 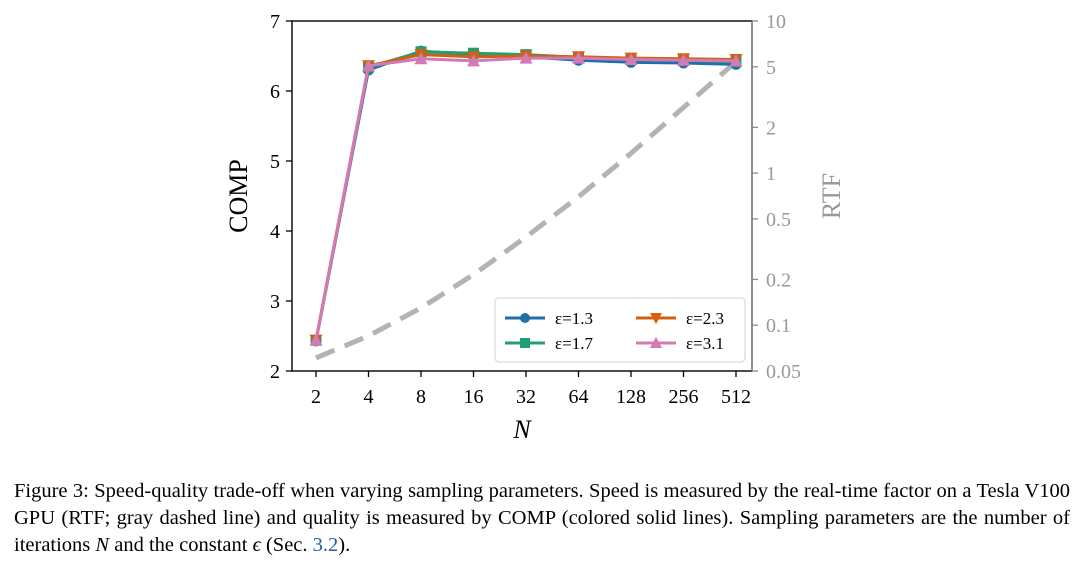 What do you see at coordinates (771, 68) in the screenshot?
I see `right-tick-label-5: 5` at bounding box center [771, 68].